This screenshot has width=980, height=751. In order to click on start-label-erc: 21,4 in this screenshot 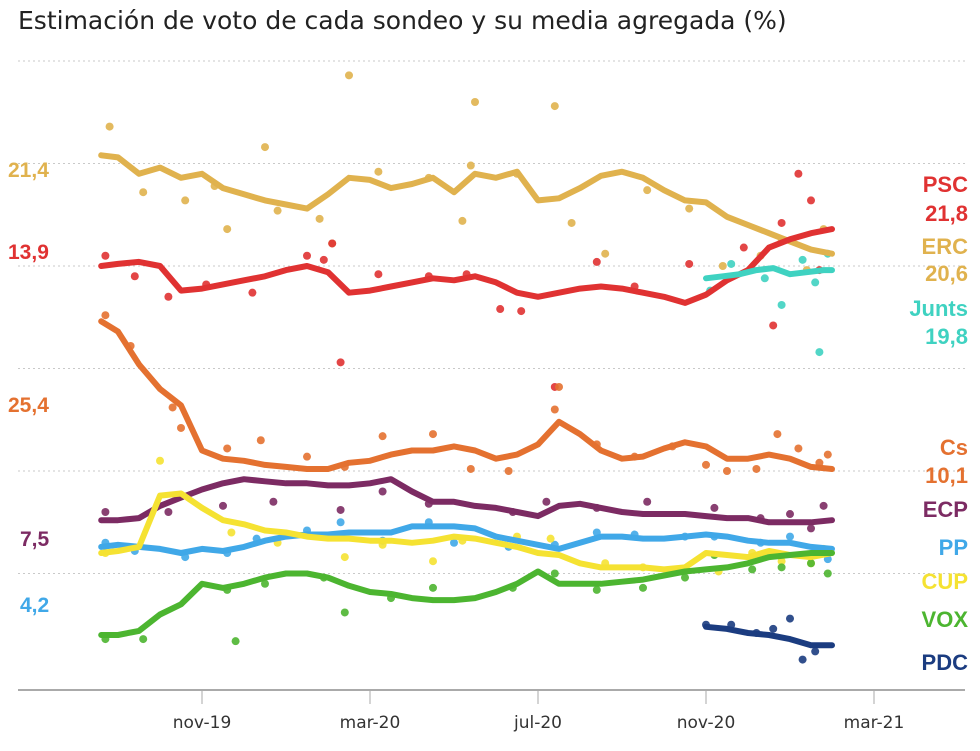, I will do `click(28, 170)`.